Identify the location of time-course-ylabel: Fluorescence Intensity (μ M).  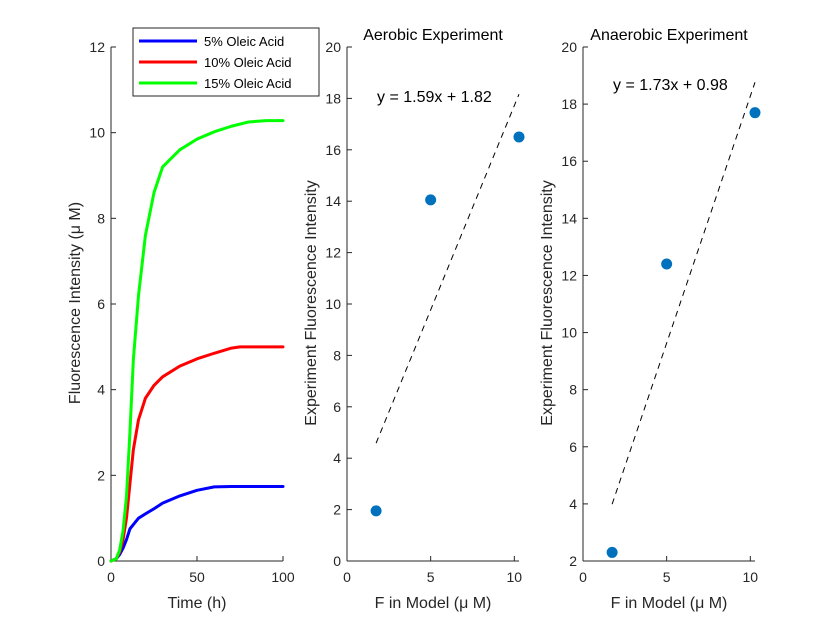
(75, 303).